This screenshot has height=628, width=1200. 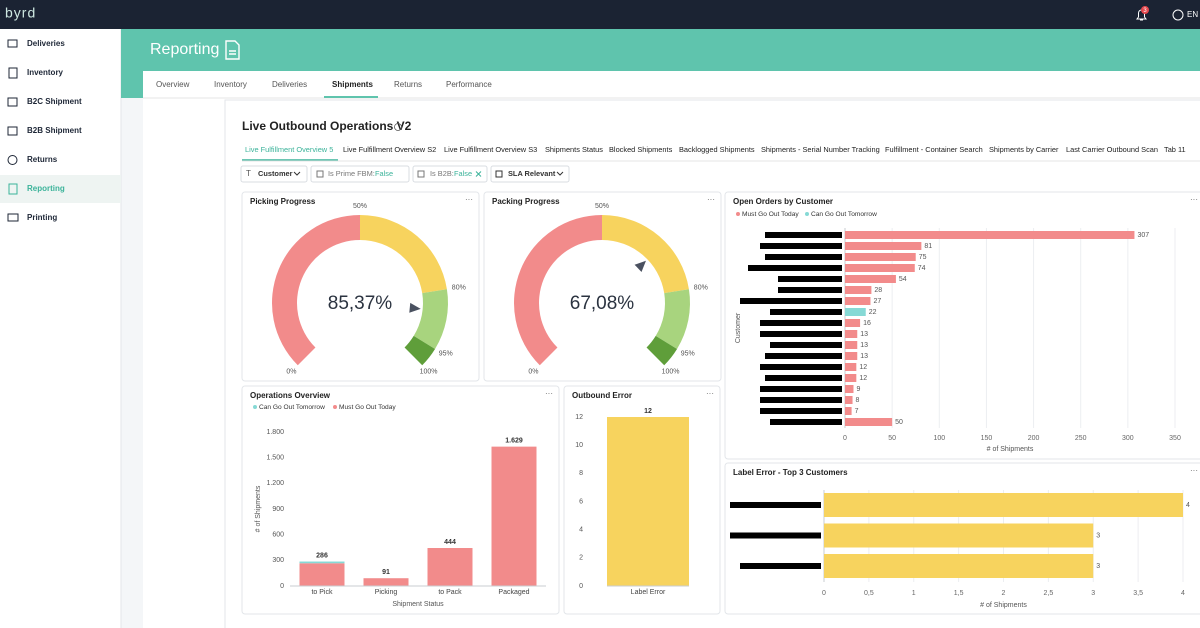 What do you see at coordinates (1081, 438) in the screenshot?
I see `x-tick-label: 250` at bounding box center [1081, 438].